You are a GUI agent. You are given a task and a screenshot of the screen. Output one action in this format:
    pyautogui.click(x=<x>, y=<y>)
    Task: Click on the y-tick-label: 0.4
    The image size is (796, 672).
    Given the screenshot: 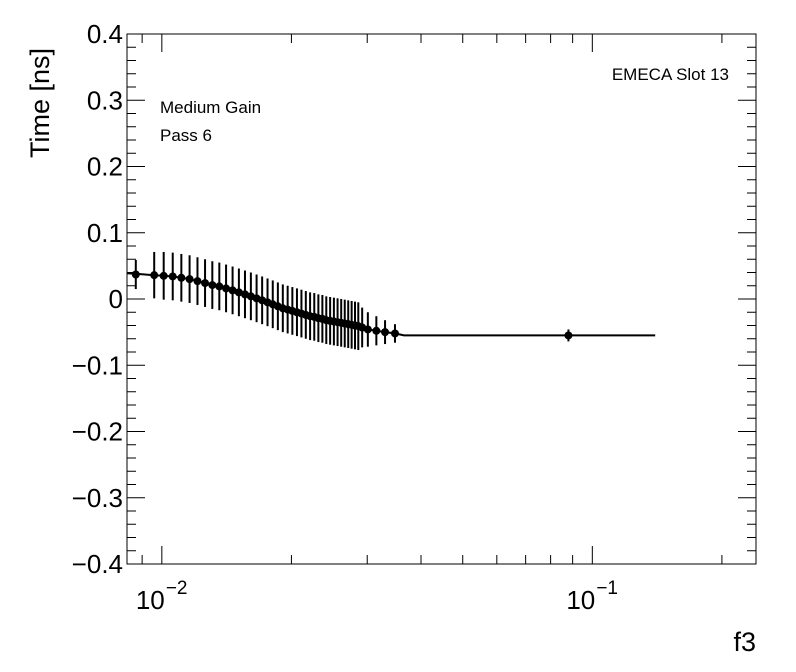 What is the action you would take?
    pyautogui.click(x=105, y=34)
    